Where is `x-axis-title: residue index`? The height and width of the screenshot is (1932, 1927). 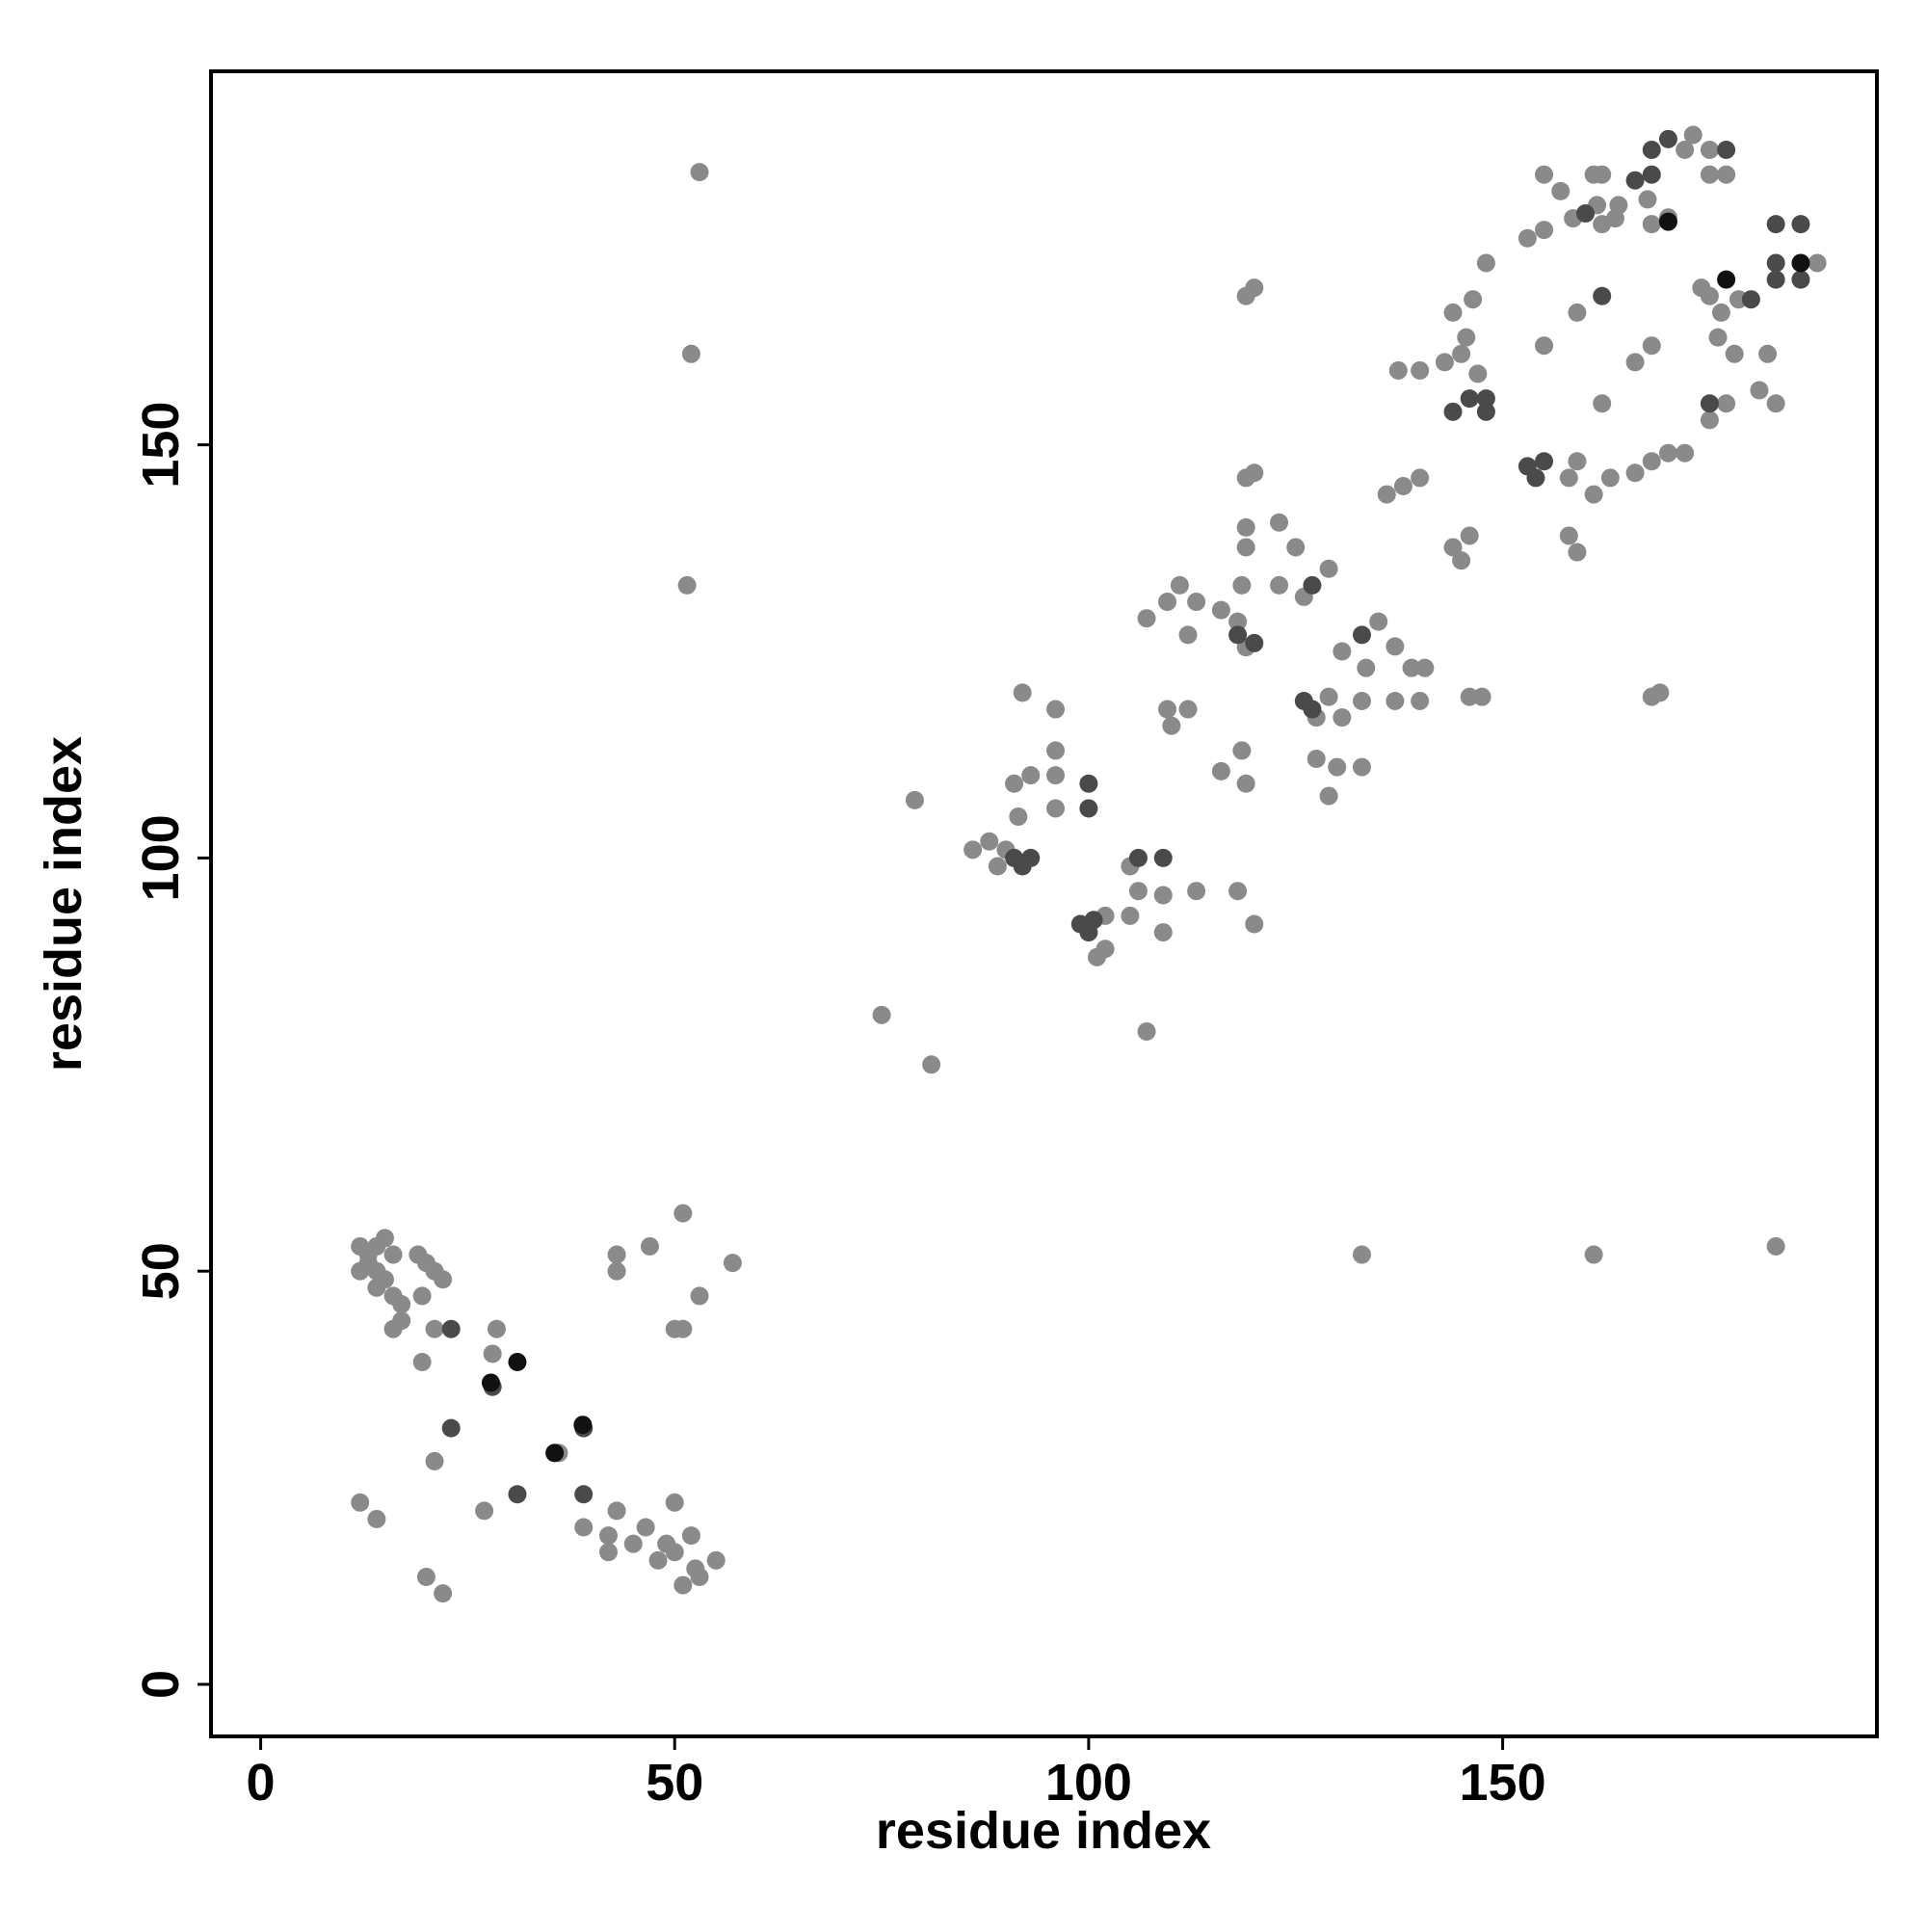
x-axis-title: residue index is located at coordinates (1043, 1831).